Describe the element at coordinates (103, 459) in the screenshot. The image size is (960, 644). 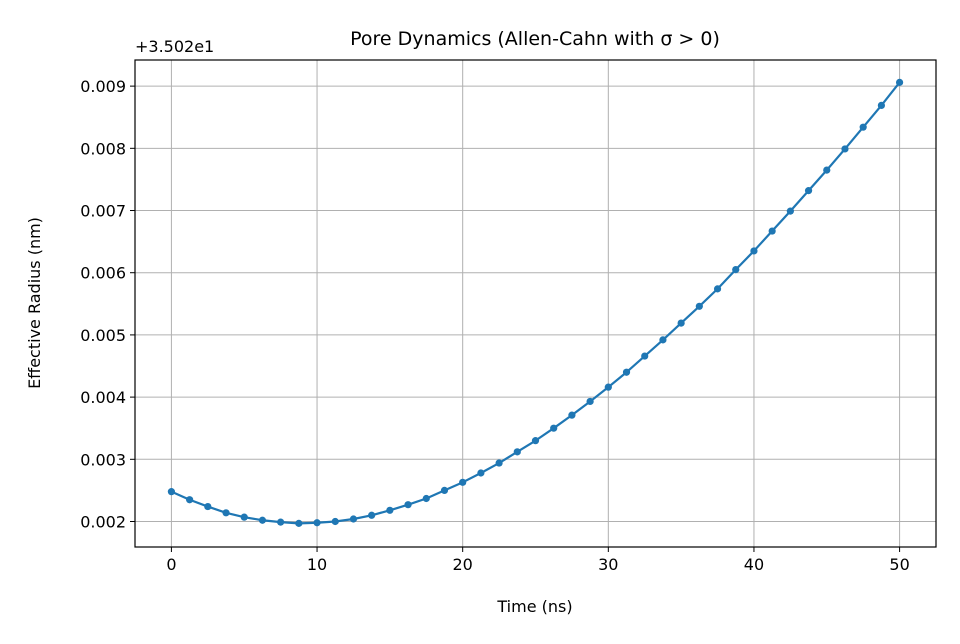
I see `y-tick-label: 0.003` at that location.